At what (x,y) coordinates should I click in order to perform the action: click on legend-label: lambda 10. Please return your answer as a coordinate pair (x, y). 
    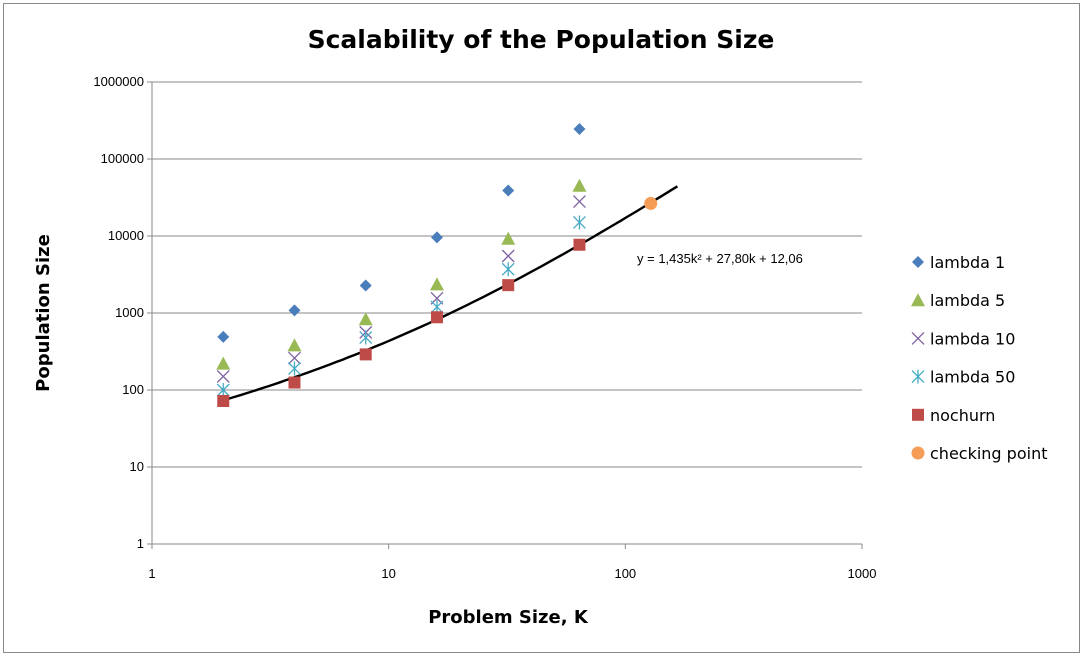
    Looking at the image, I should click on (972, 338).